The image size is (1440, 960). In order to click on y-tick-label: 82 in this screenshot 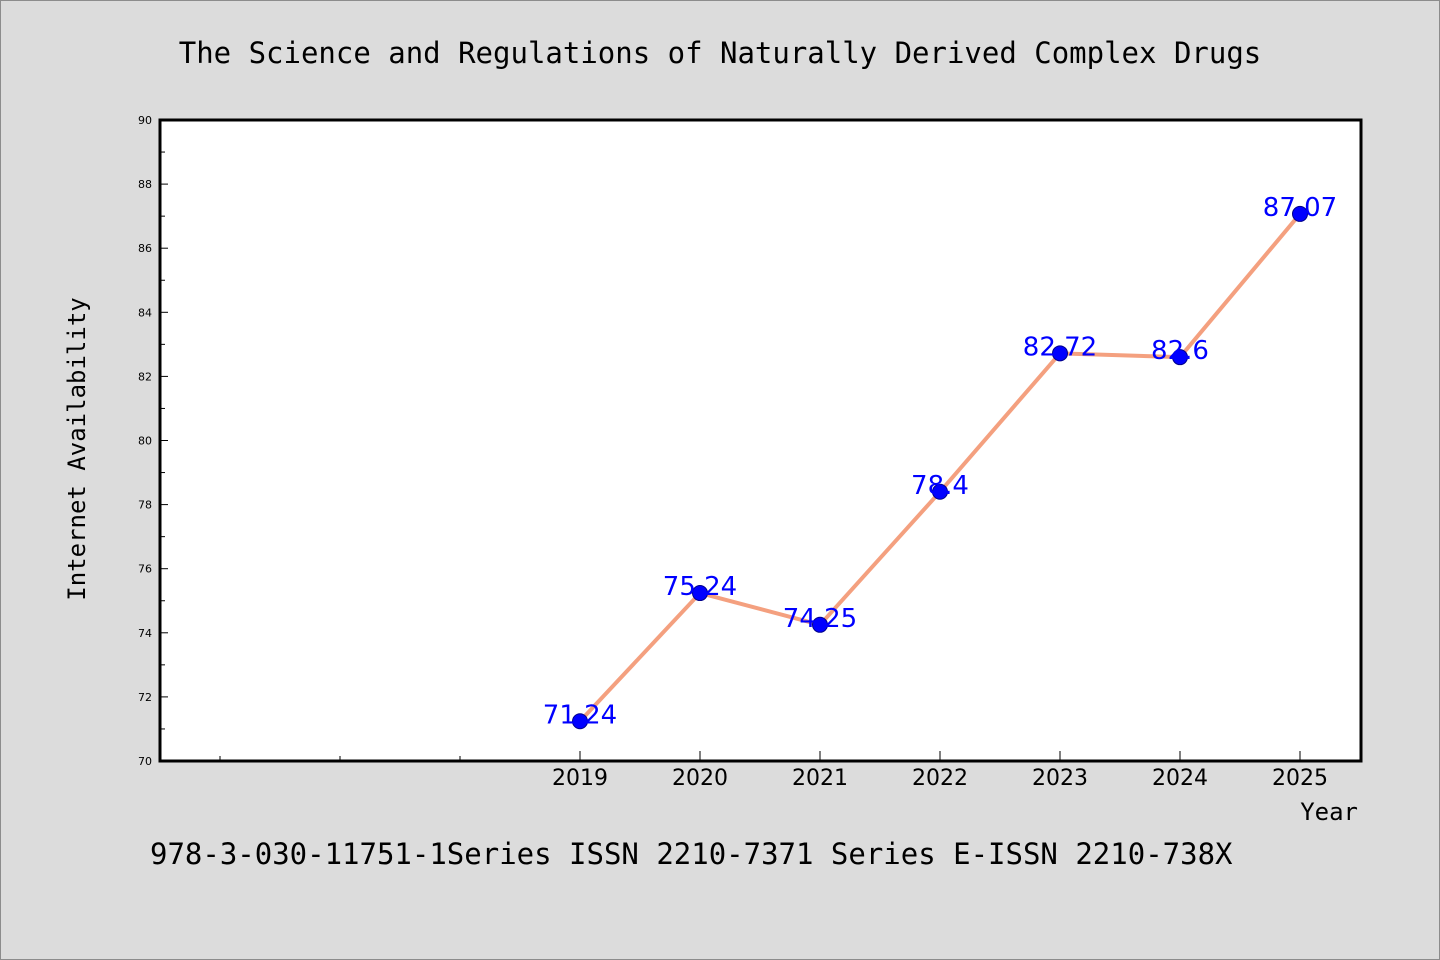, I will do `click(145, 376)`.